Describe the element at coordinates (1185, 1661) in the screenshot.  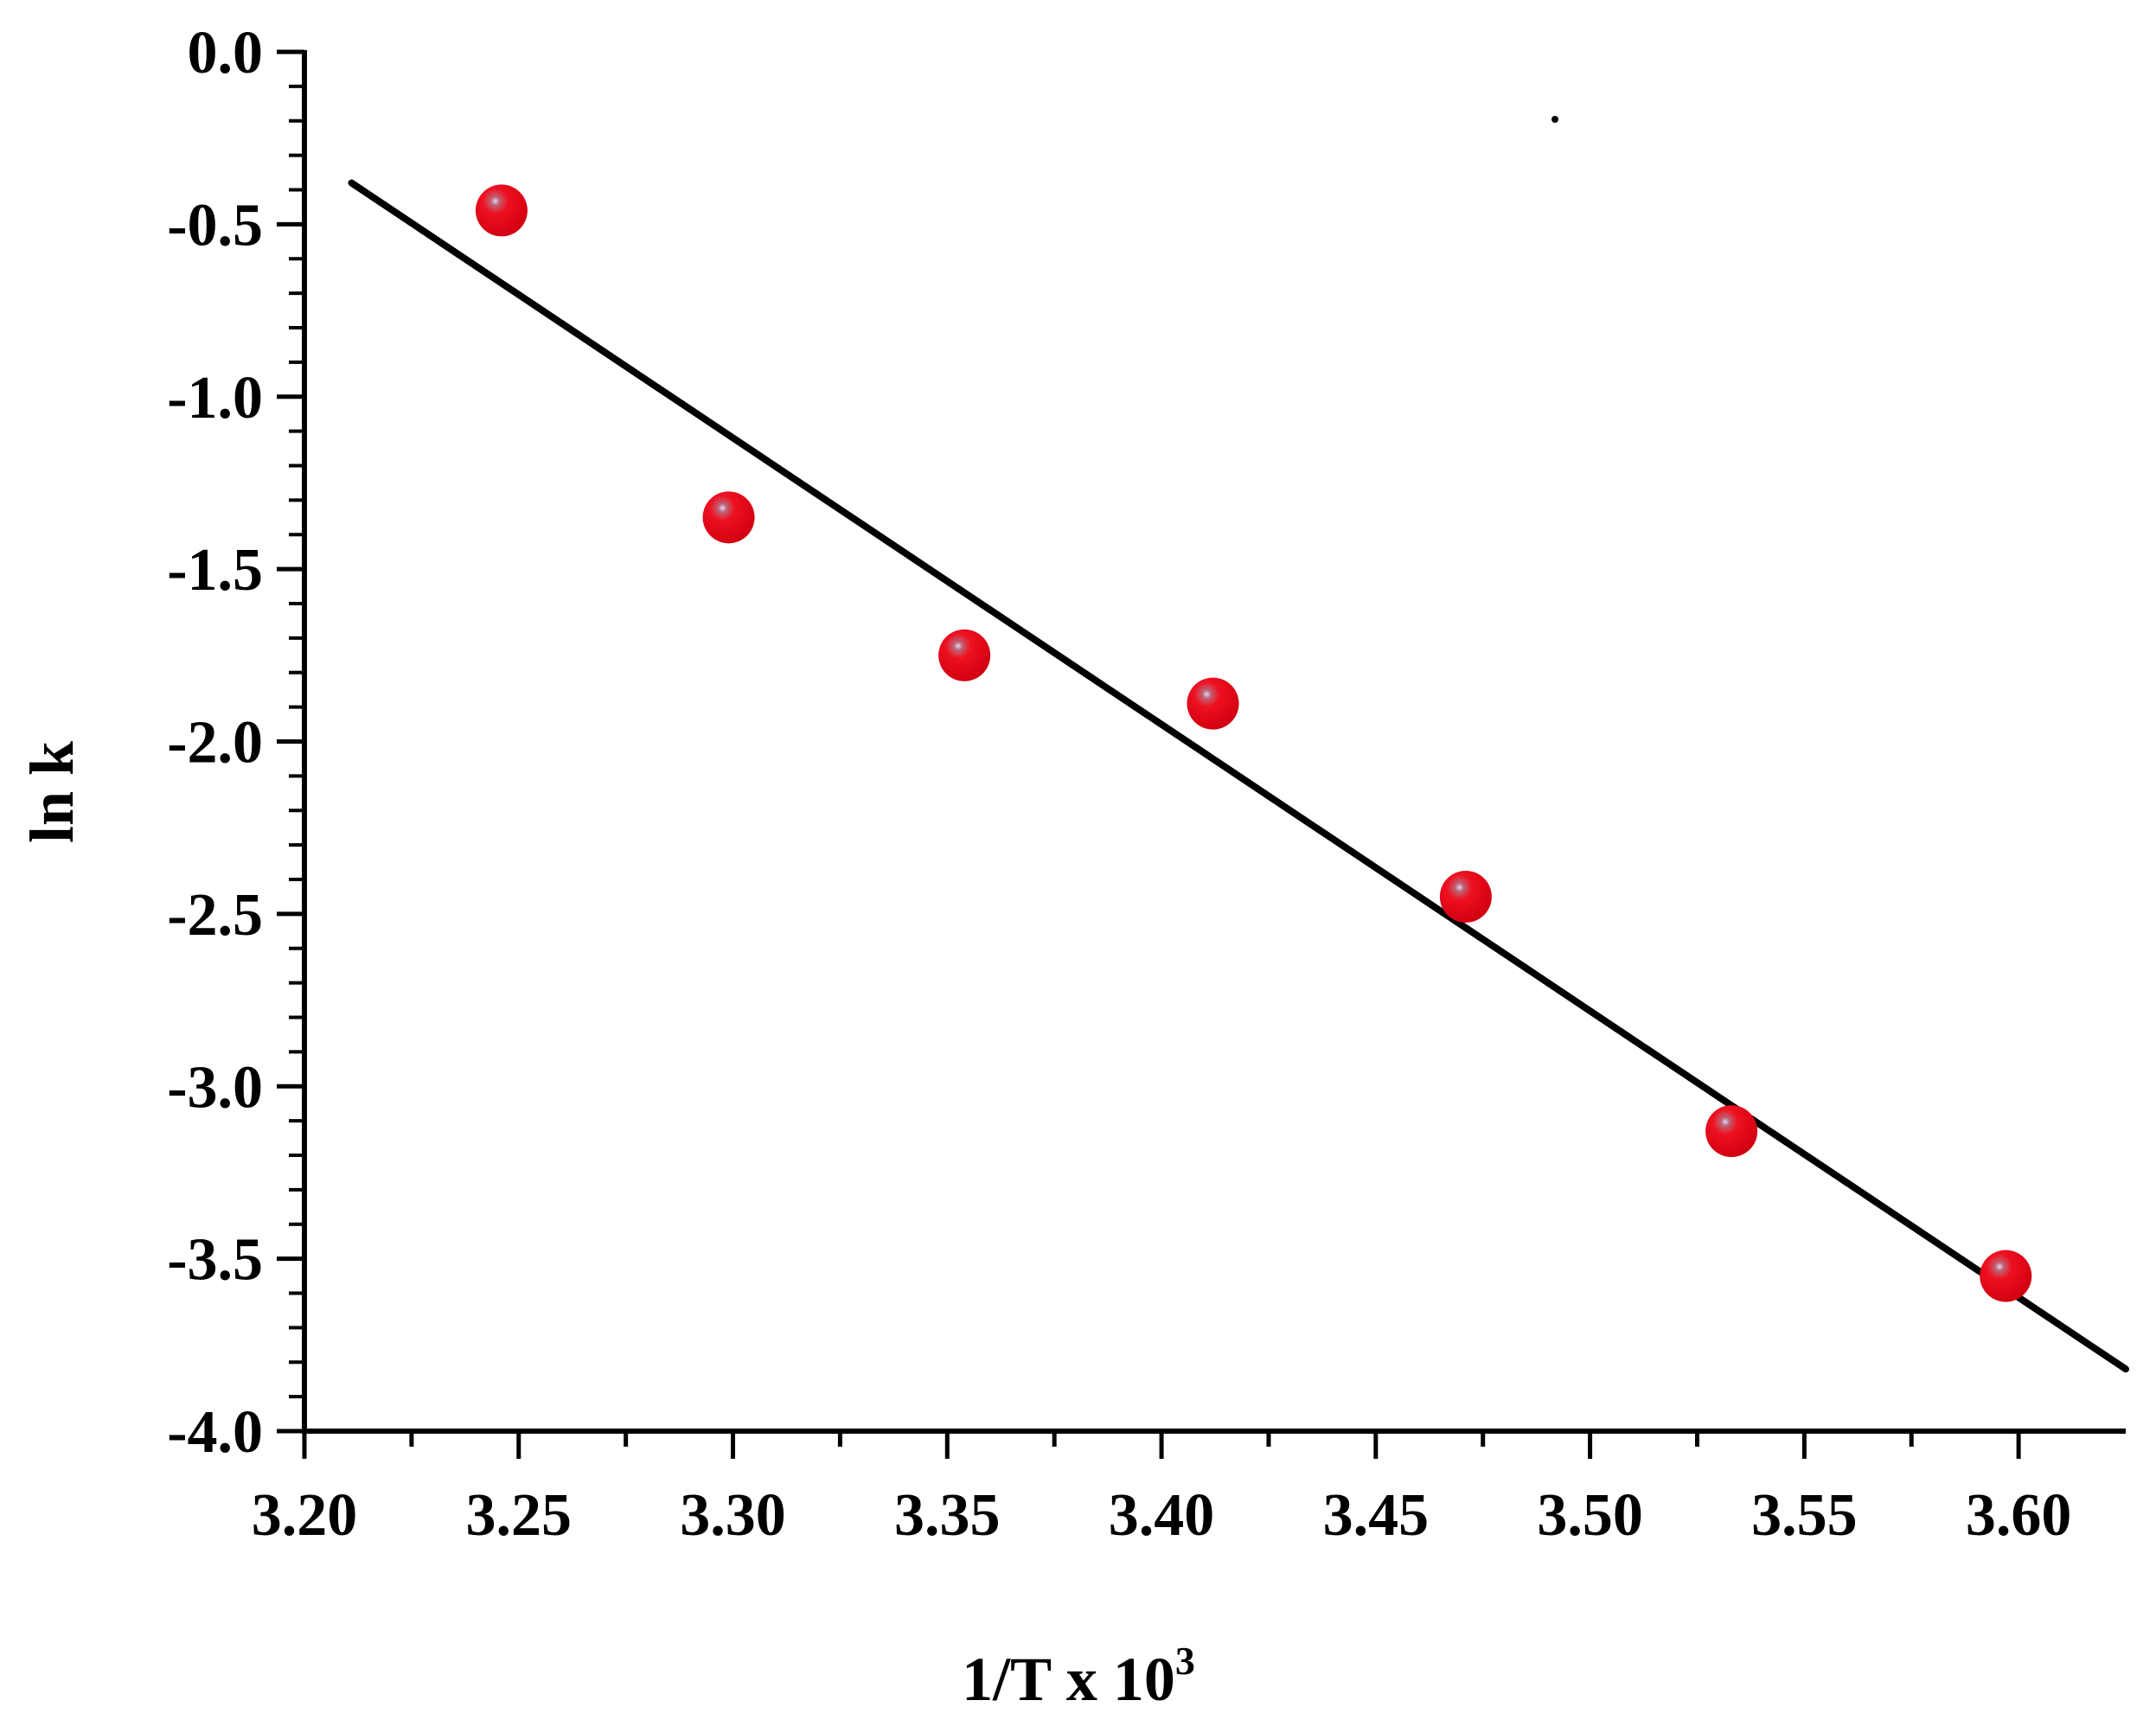
I see `x-axis-label-superscript: 3` at that location.